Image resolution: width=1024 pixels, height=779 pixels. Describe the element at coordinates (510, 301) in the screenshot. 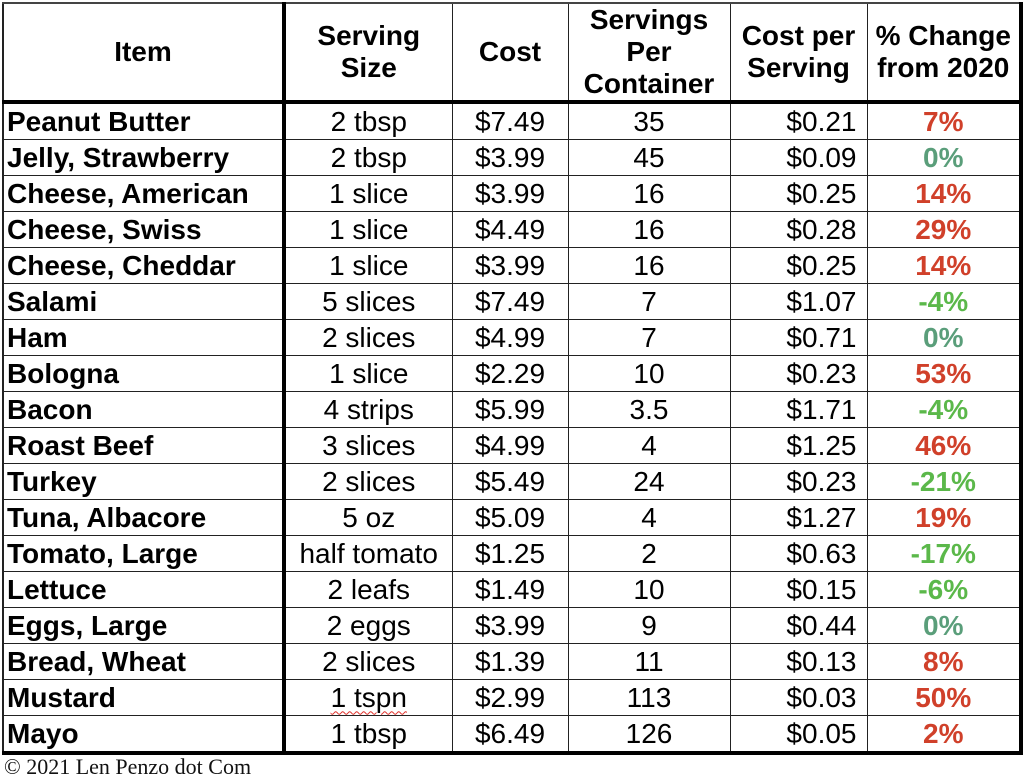

I see `cost-cell: $7.49` at that location.